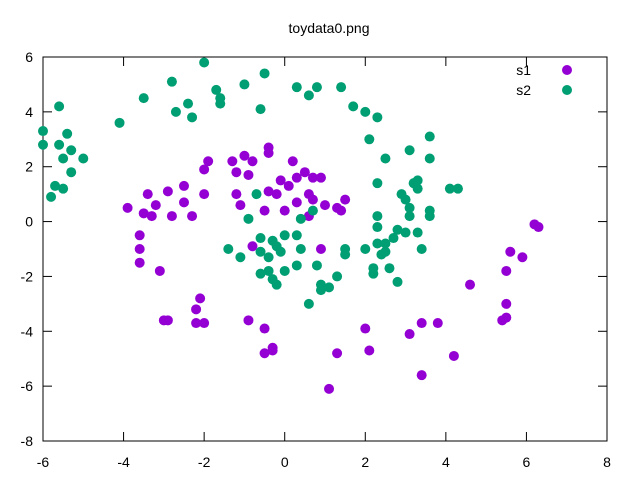 This screenshot has height=480, width=640. I want to click on y-tick-label: 0, so click(29, 222).